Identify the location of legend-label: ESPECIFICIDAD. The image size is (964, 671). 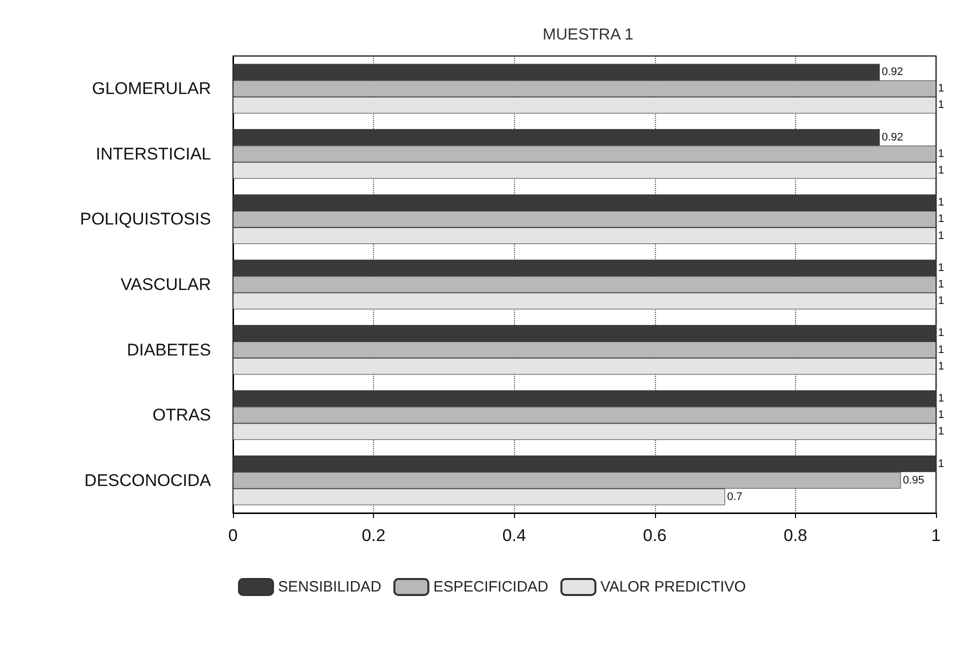
(491, 587).